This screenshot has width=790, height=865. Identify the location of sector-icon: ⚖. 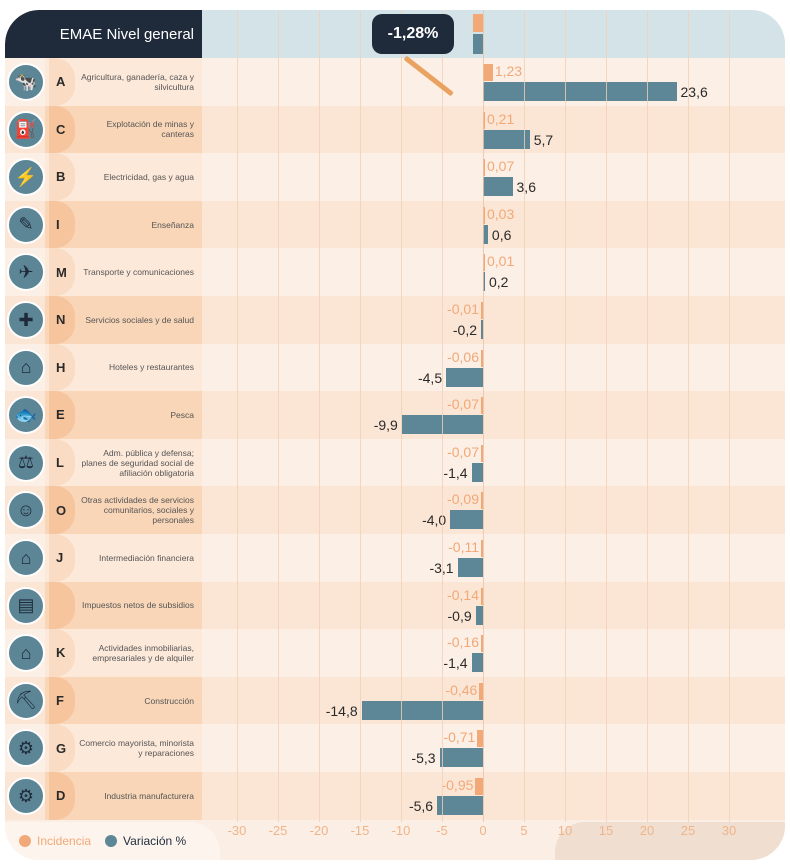
(26, 462).